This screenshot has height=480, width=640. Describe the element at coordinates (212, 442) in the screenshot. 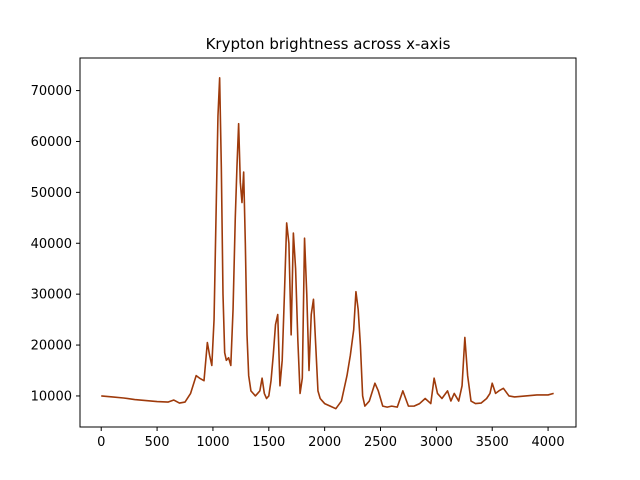

I see `x-tick-label: 1000` at that location.